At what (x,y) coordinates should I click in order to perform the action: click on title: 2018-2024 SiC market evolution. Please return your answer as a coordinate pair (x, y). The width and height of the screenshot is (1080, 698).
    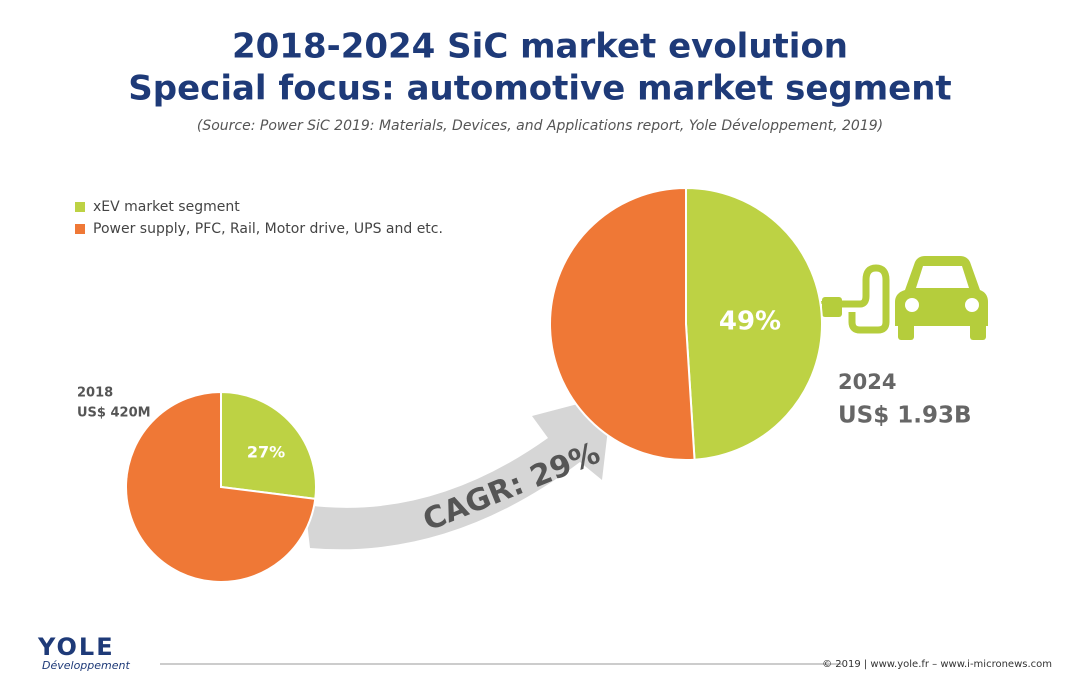
    Looking at the image, I should click on (540, 47).